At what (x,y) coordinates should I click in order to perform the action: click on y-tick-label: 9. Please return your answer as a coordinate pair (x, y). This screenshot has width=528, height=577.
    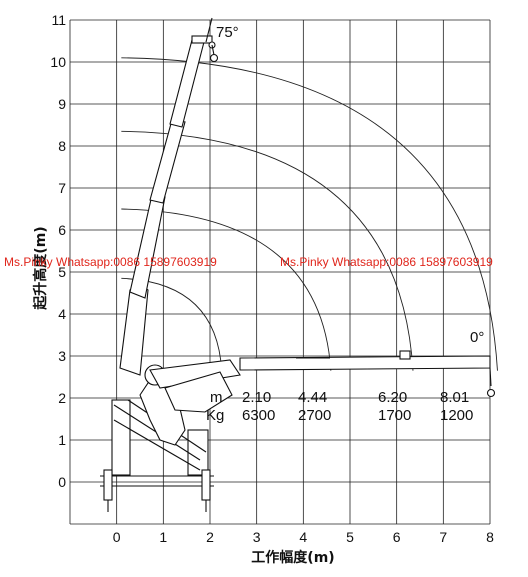
    Looking at the image, I should click on (62, 104).